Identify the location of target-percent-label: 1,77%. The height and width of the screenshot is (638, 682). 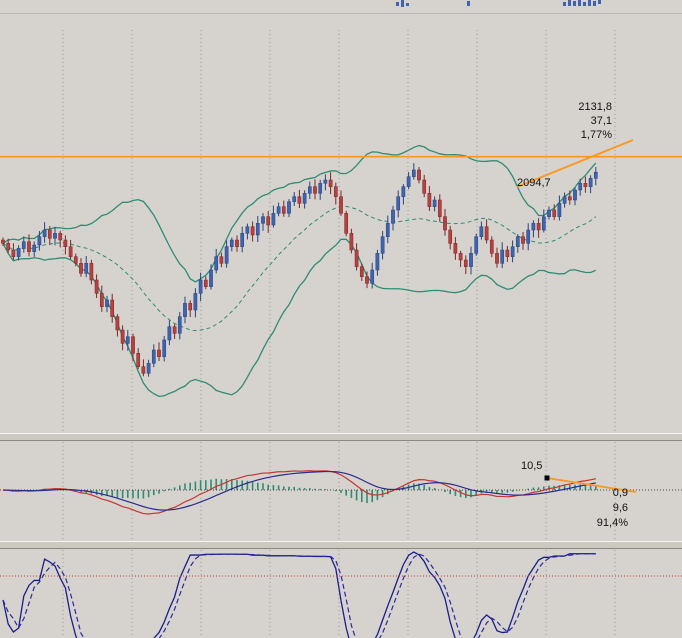
(596, 135).